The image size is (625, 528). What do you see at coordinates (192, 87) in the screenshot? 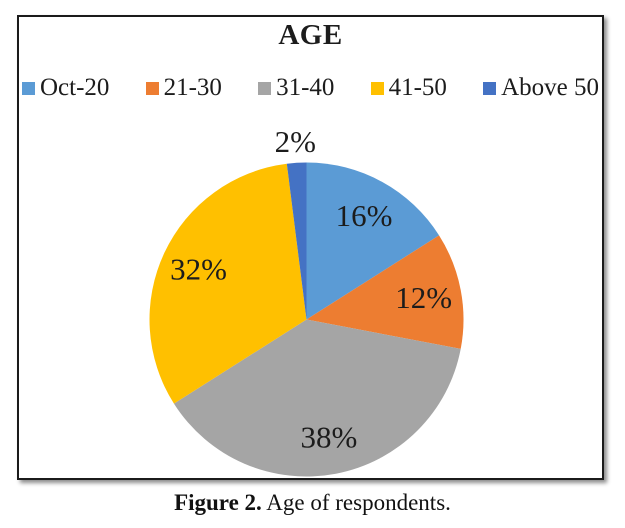
I see `legend-label: 21-30` at bounding box center [192, 87].